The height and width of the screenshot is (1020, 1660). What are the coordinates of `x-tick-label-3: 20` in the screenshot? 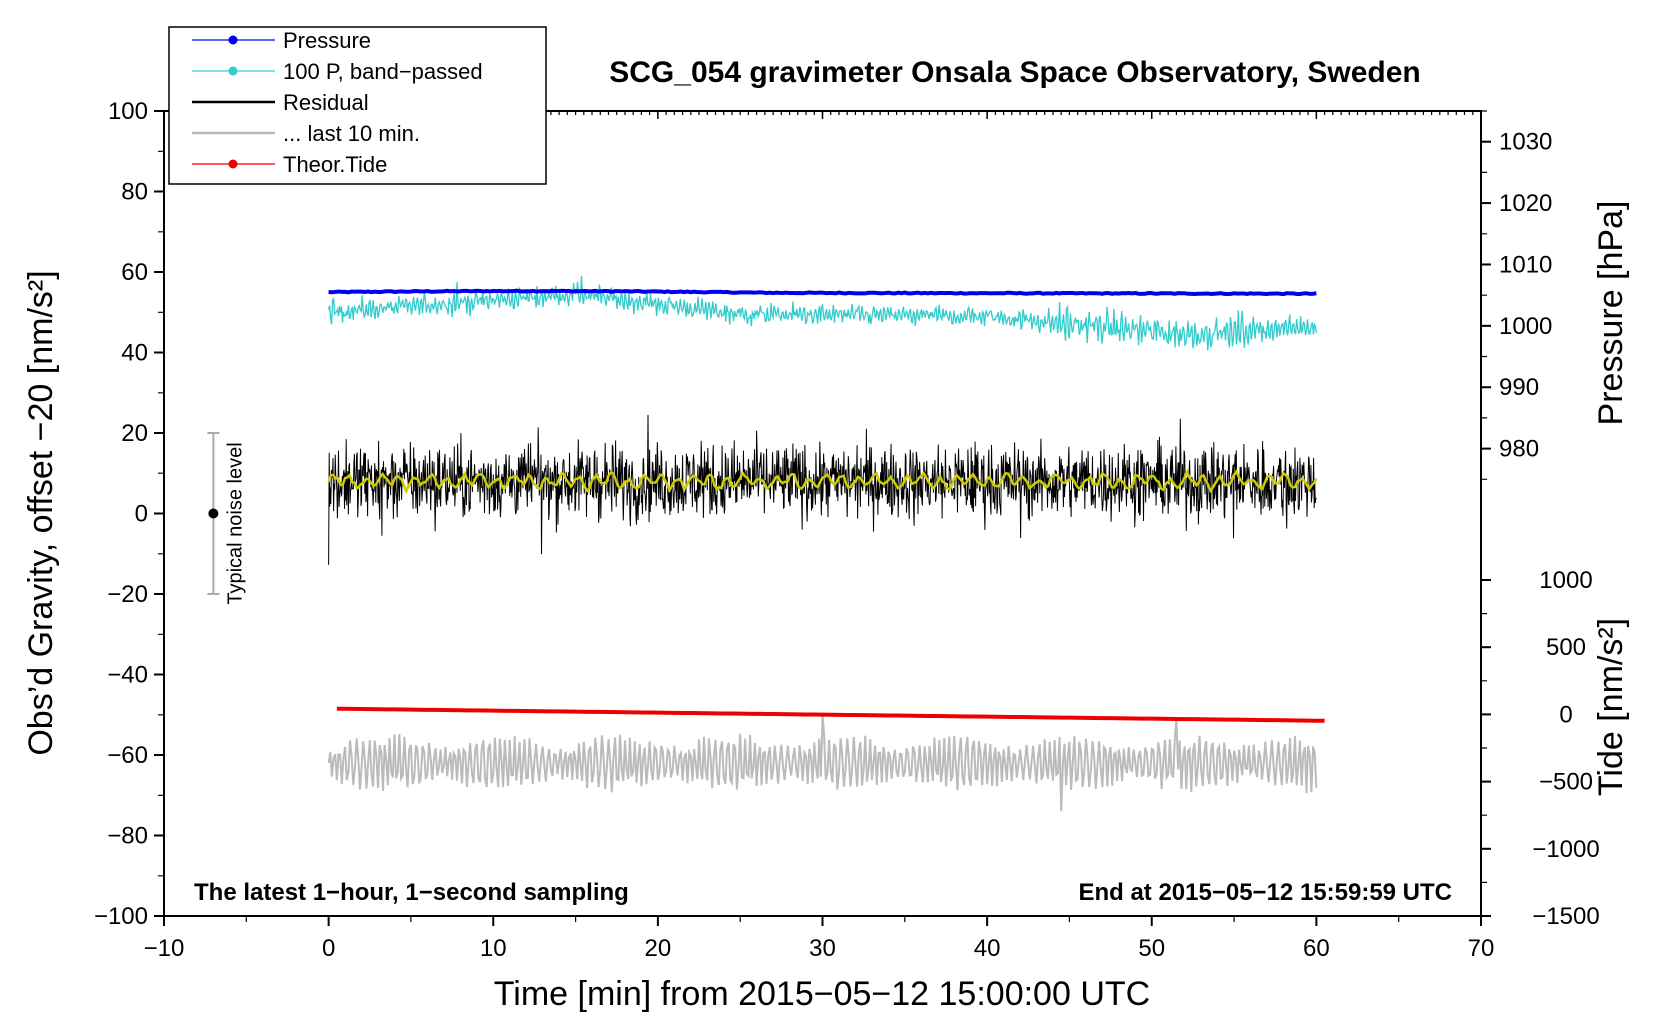 It's located at (658, 948).